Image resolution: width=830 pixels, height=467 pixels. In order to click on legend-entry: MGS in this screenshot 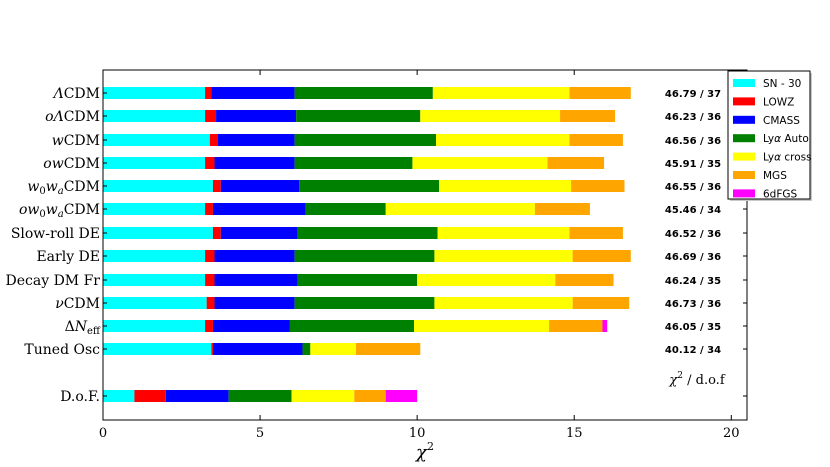, I will do `click(775, 176)`.